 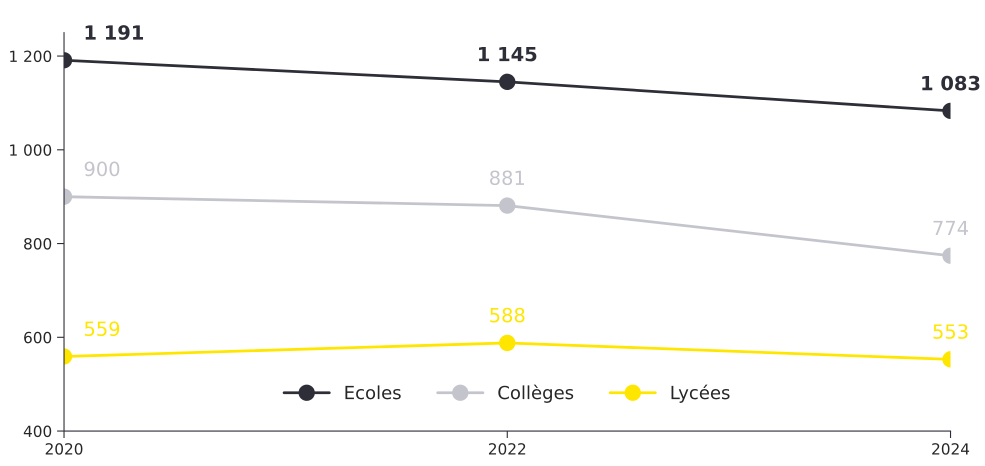 What do you see at coordinates (31, 150) in the screenshot?
I see `y-tick-label: 1 000` at bounding box center [31, 150].